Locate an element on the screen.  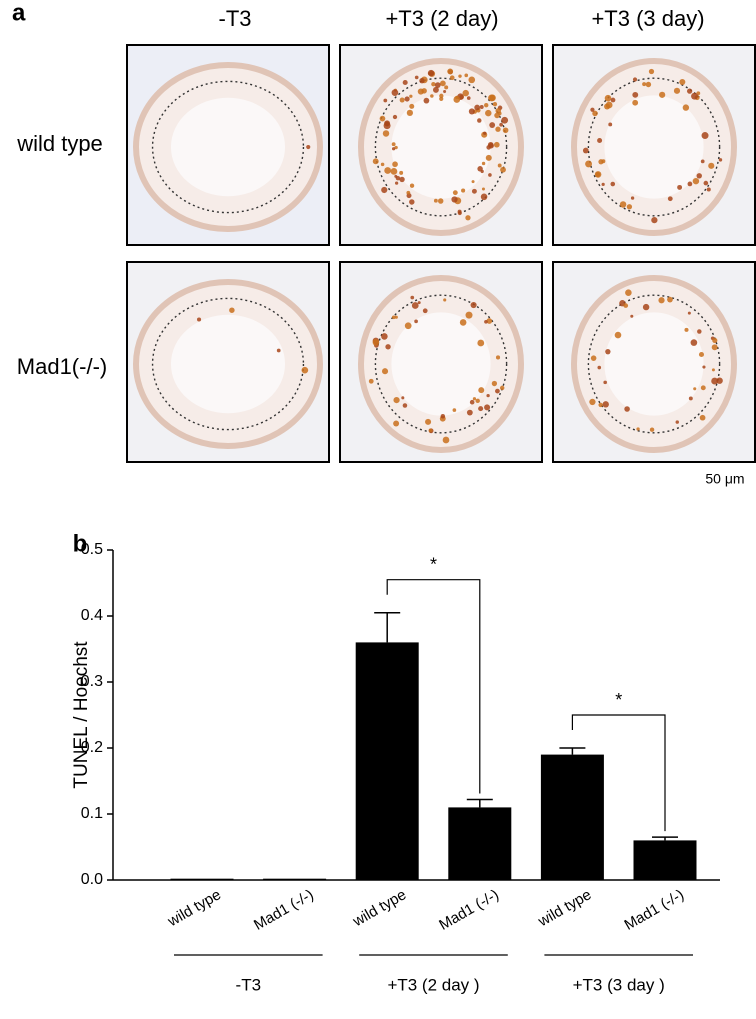
x-tick-label: Mad1 (-/-) is located at coordinates (654, 910).